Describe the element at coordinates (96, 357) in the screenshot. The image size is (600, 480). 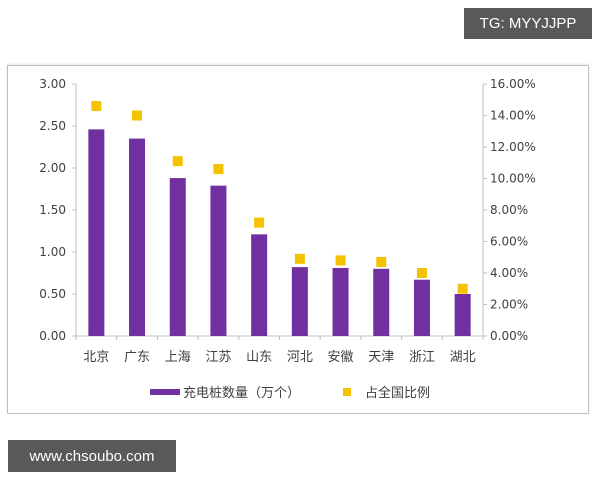
I see `category-label: 北京` at that location.